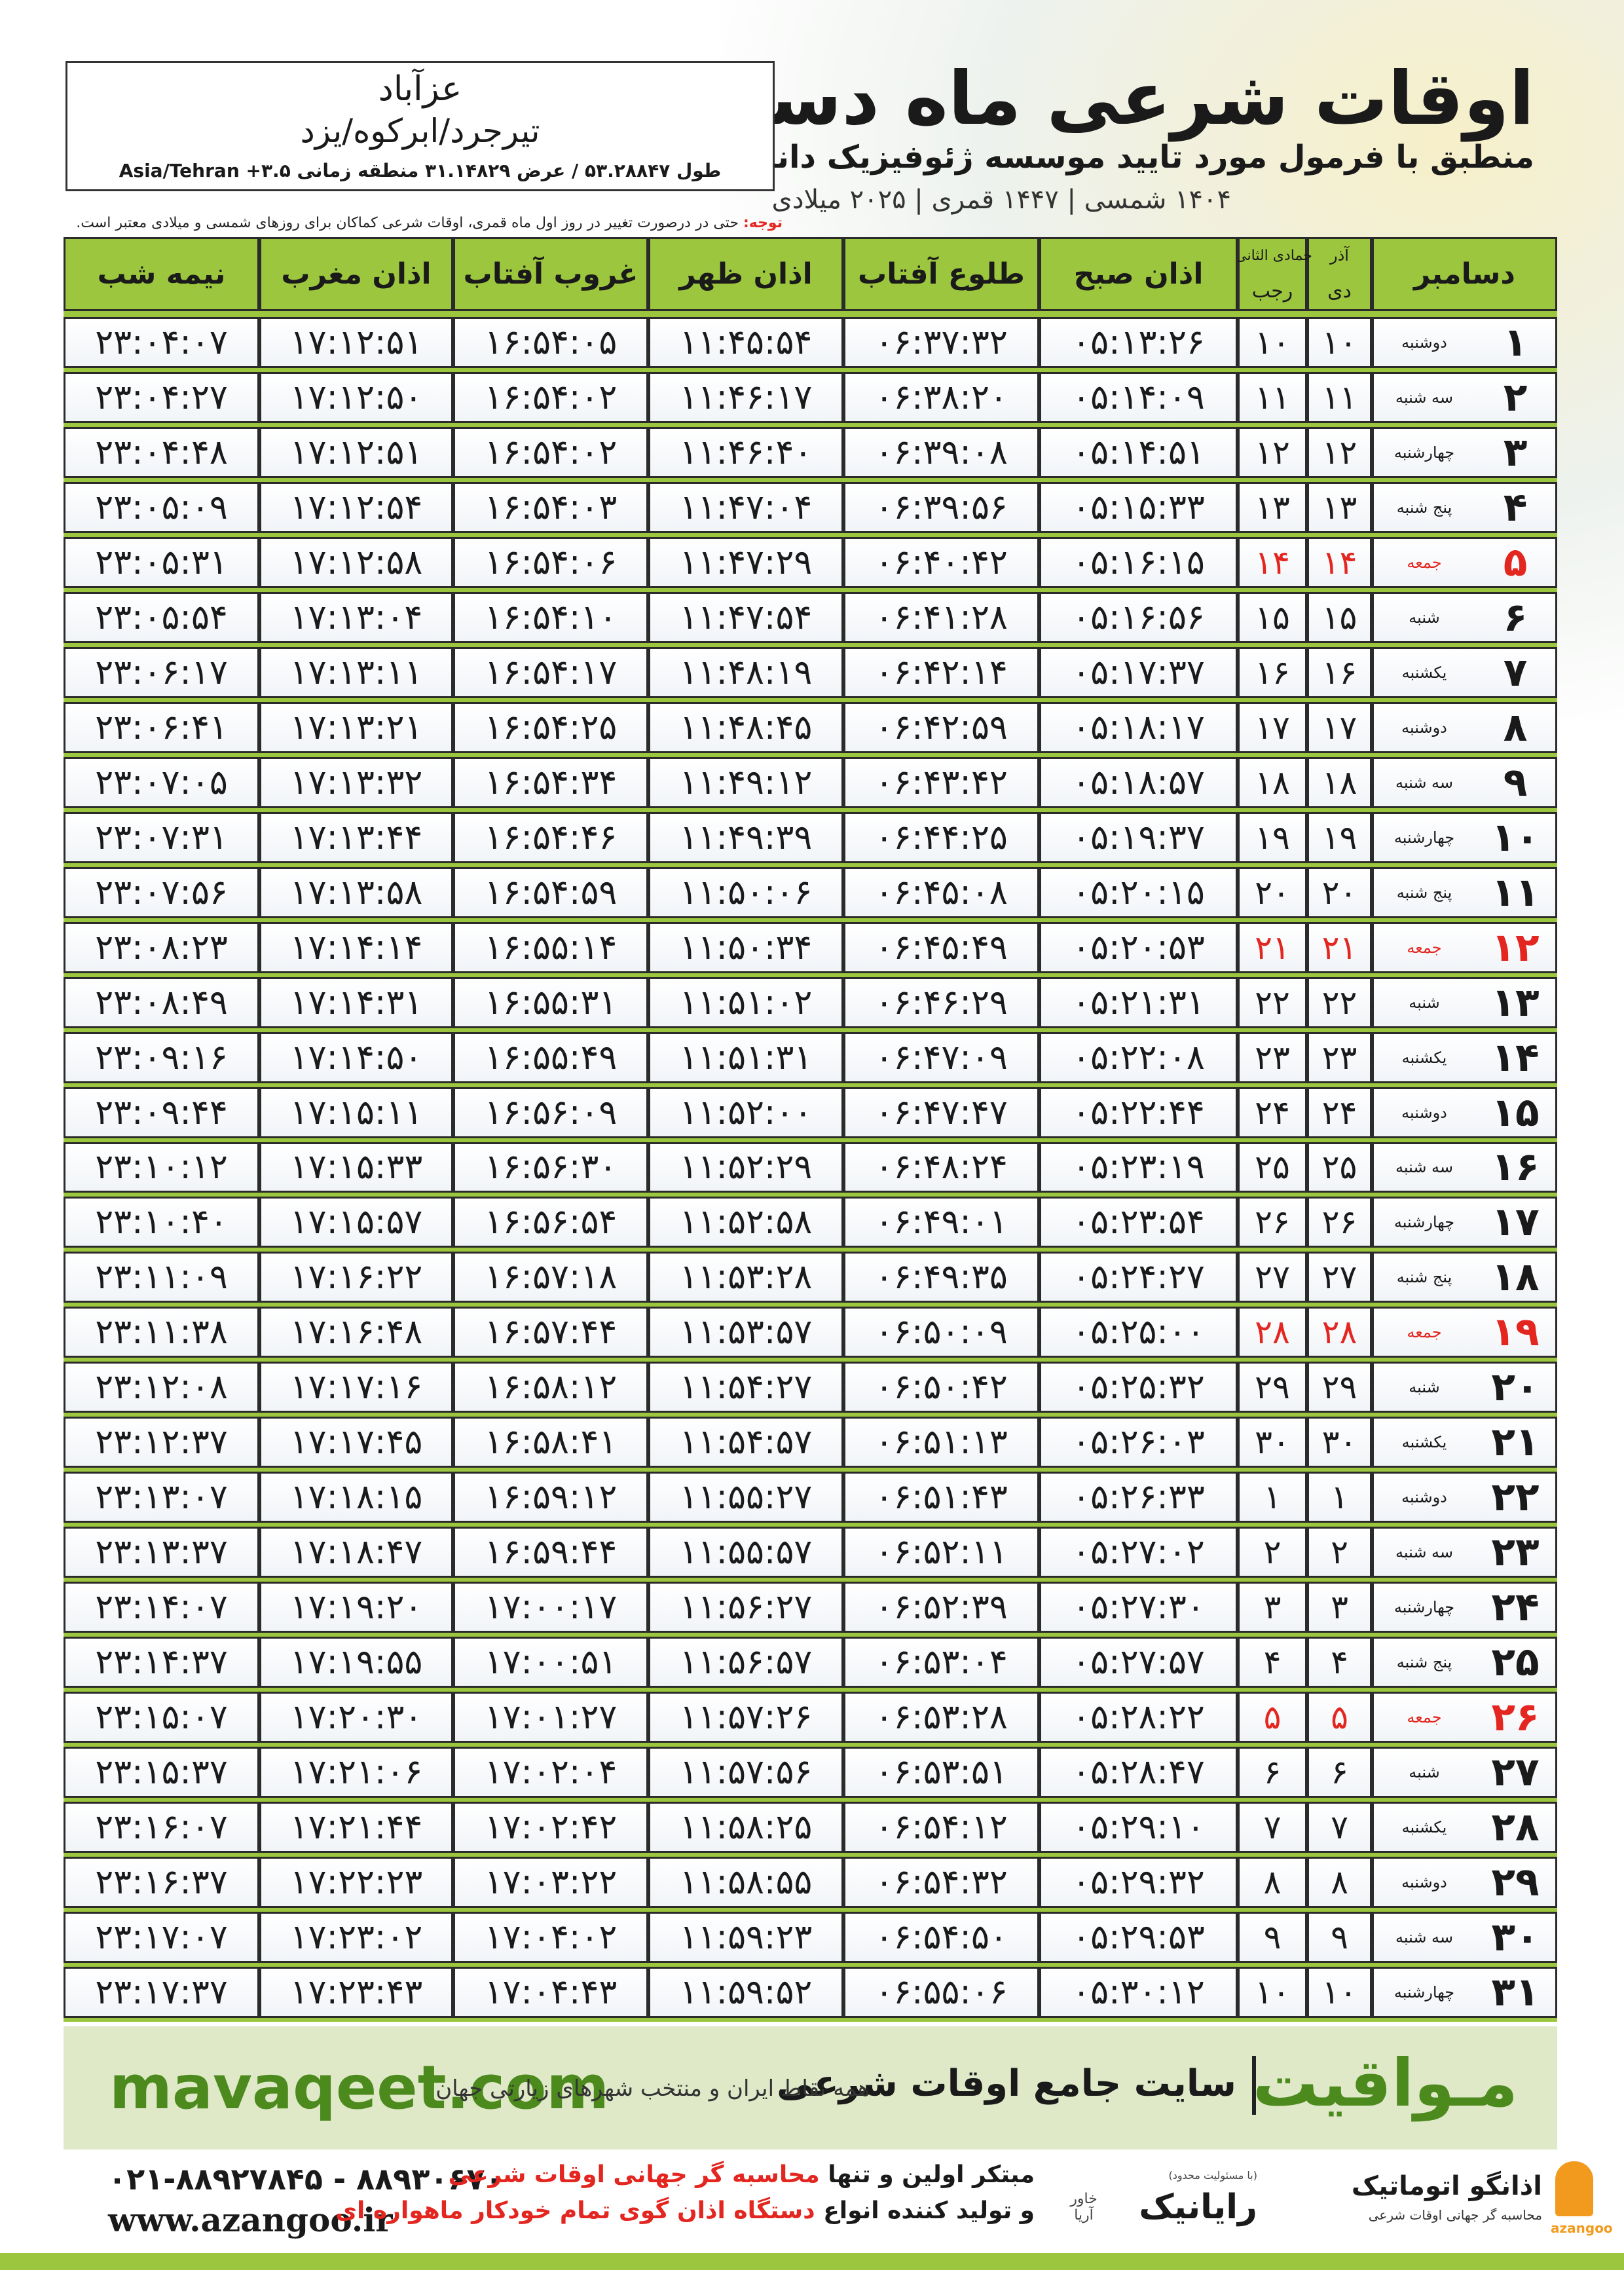  What do you see at coordinates (1339, 892) in the screenshot?
I see `solar-day: ۲۰` at bounding box center [1339, 892].